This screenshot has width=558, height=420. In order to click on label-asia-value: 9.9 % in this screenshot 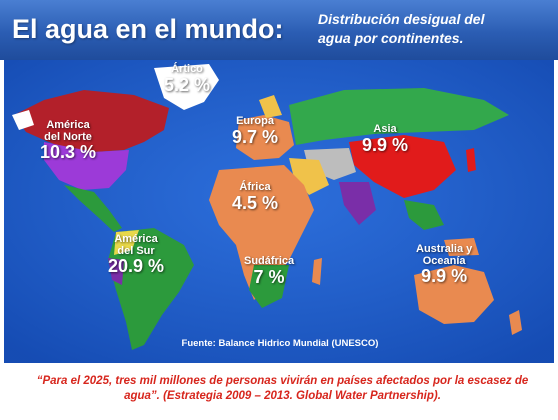, I will do `click(385, 144)`.